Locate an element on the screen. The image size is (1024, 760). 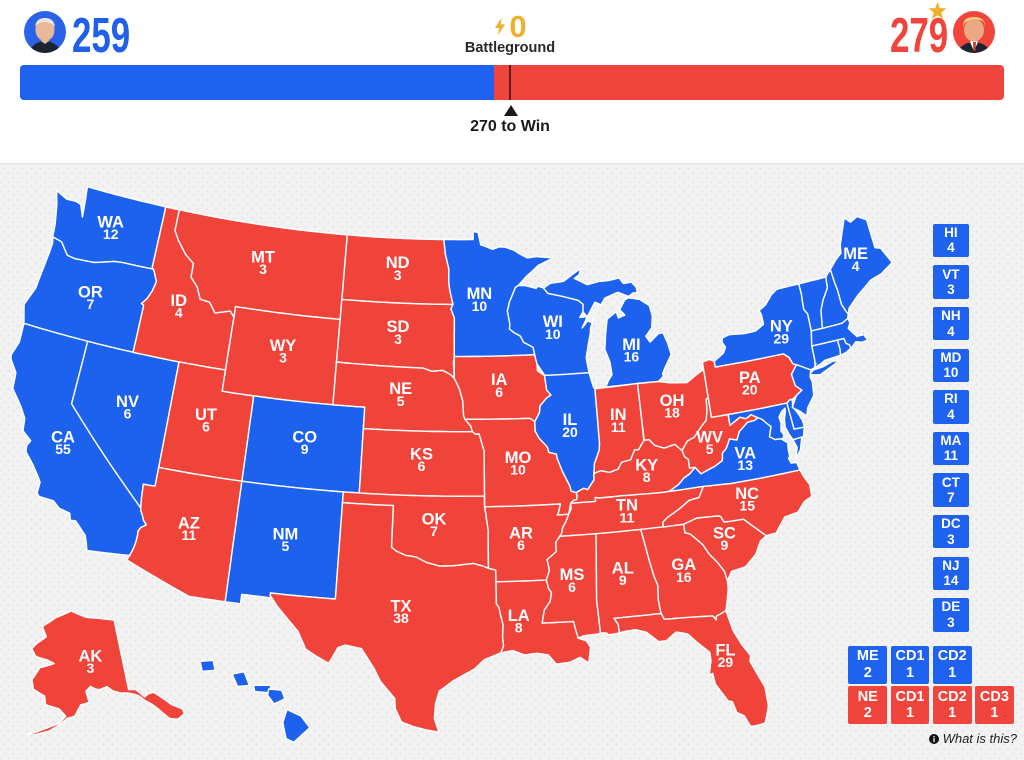
svg-text: WY is located at coordinates (283, 346).